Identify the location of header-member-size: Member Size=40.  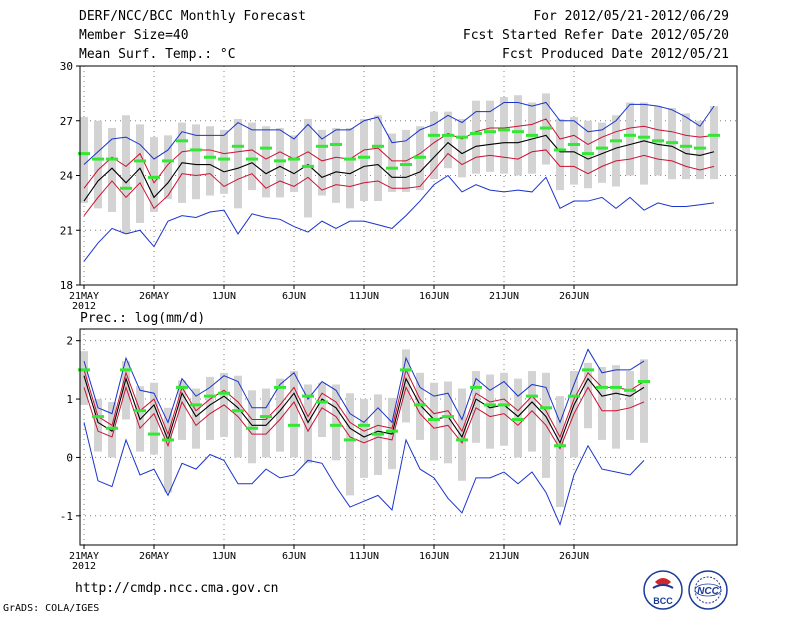
(134, 35).